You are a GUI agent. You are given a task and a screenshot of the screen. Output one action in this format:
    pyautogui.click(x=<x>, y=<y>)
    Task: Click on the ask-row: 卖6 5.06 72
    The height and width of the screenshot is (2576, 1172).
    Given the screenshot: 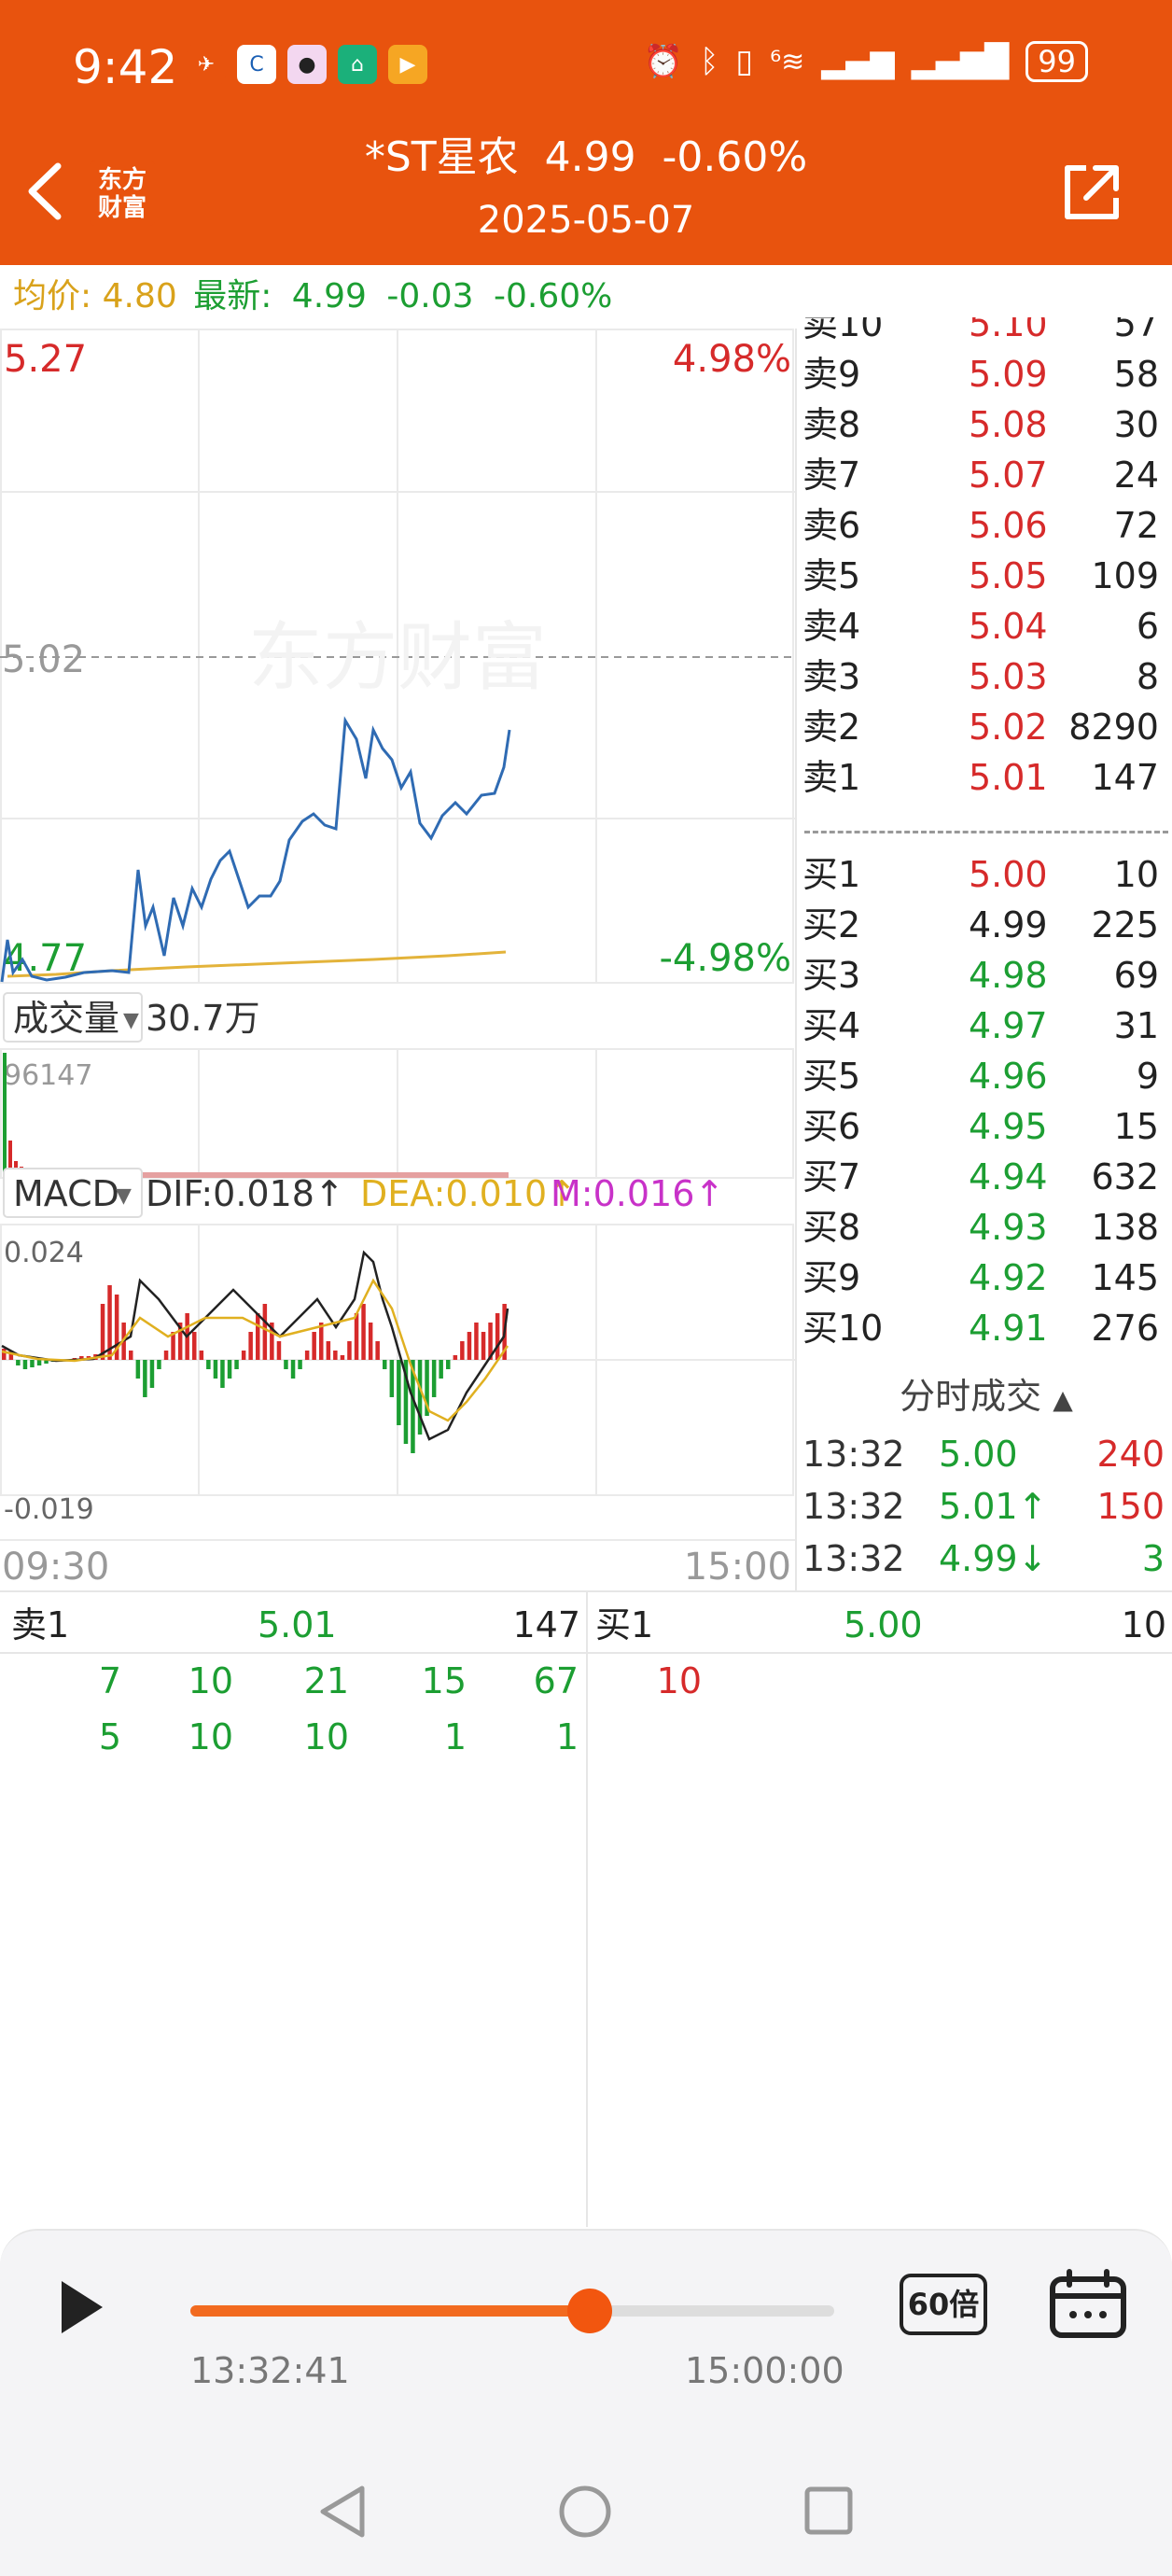 What is the action you would take?
    pyautogui.click(x=983, y=525)
    